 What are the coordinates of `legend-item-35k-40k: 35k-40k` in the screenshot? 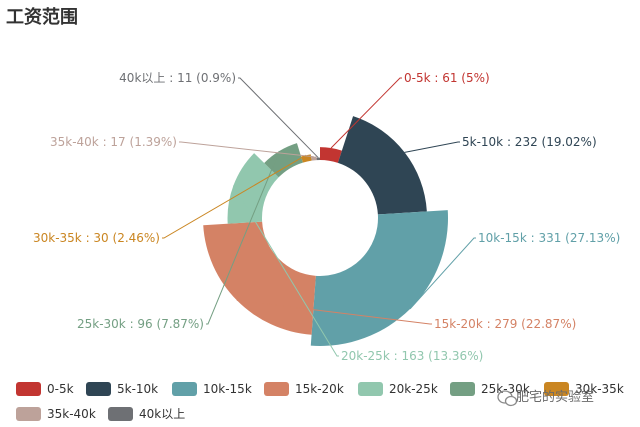 It's located at (56, 414).